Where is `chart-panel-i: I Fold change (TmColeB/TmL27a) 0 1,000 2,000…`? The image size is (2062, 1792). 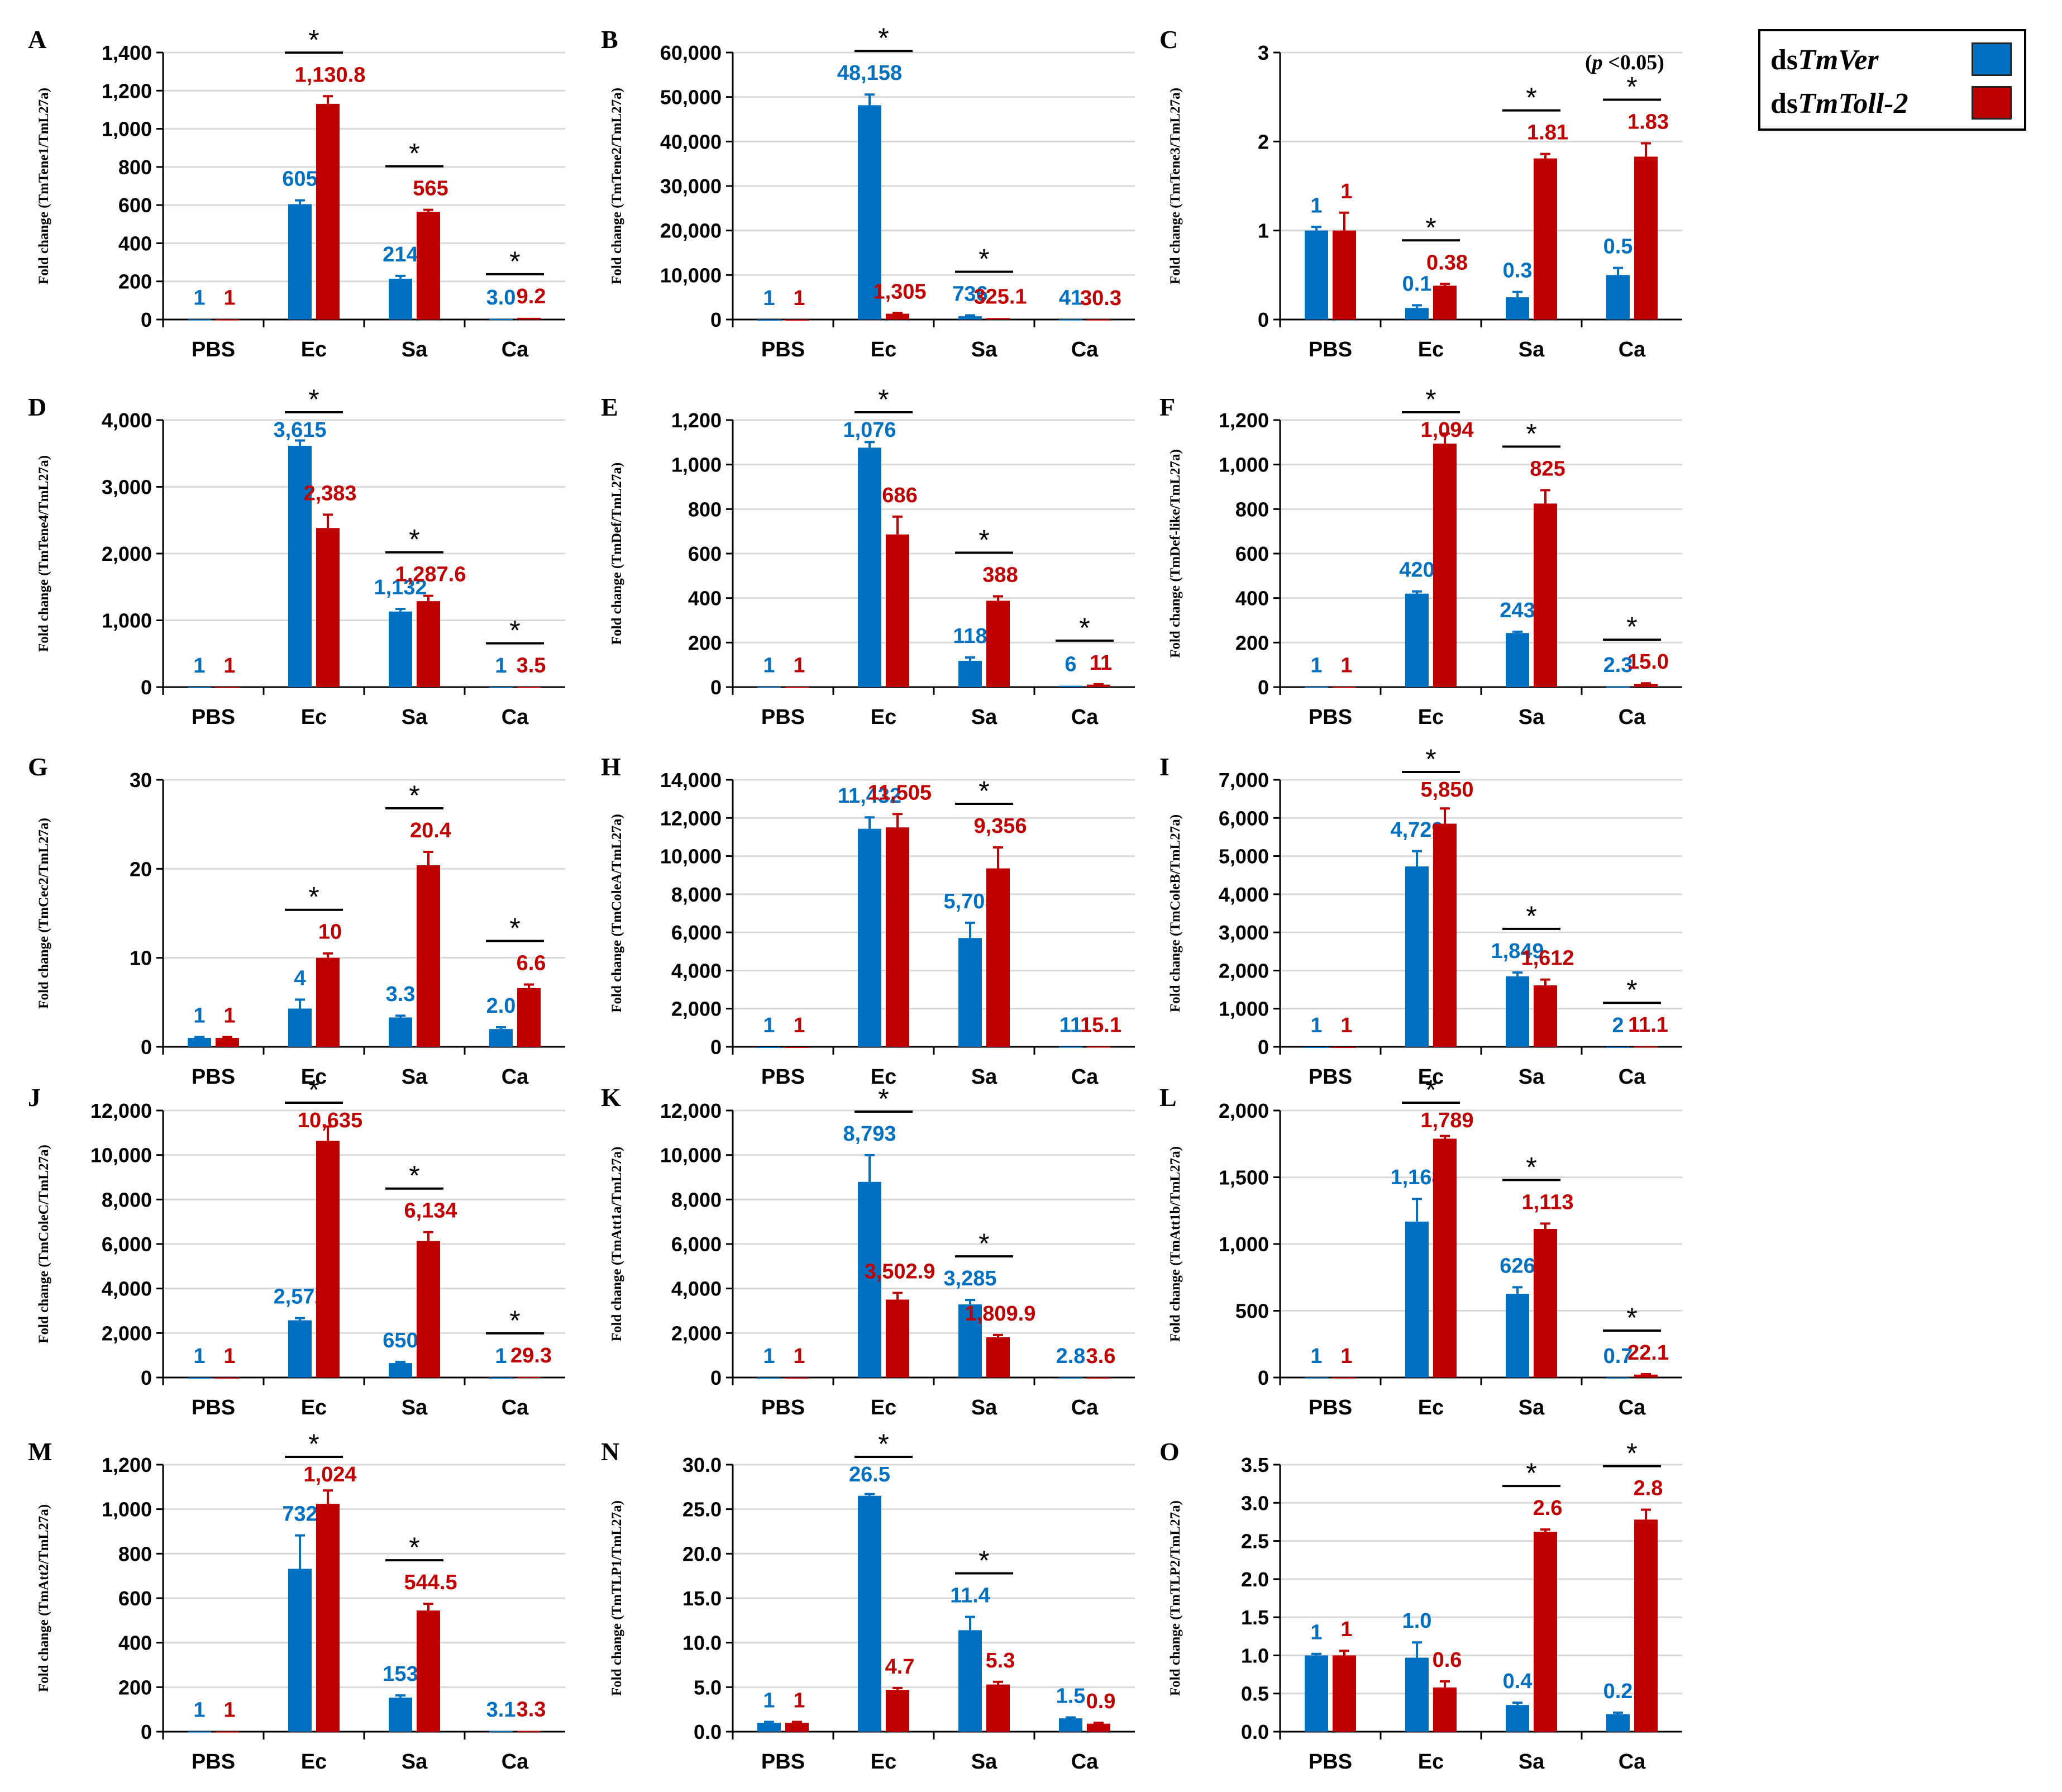 chart-panel-i: I Fold change (TmColeB/TmL27a) 0 1,000 2,000… is located at coordinates (1421, 916).